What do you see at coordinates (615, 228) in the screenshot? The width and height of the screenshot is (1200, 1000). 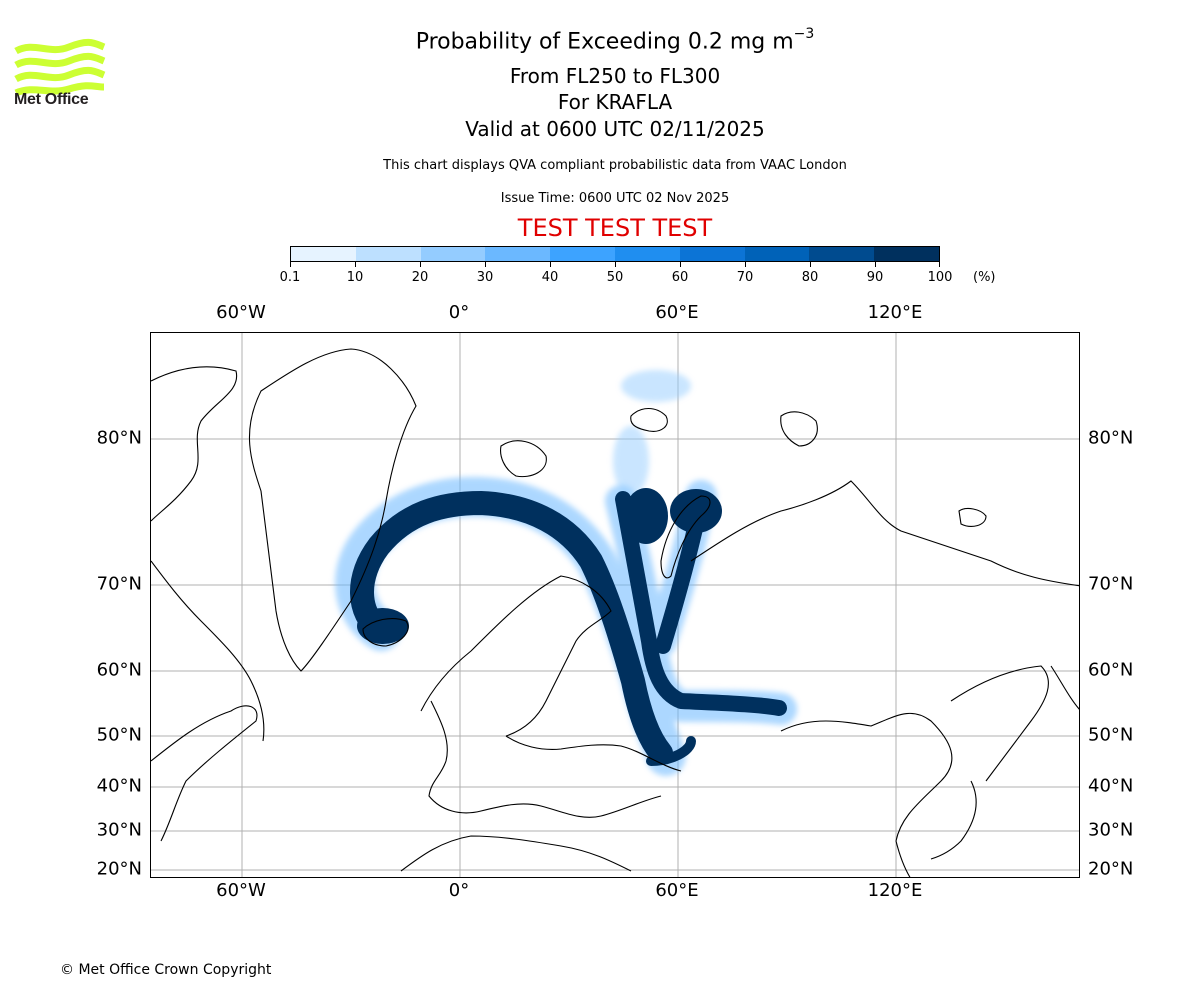 I see `test-banner: TEST TEST TEST` at bounding box center [615, 228].